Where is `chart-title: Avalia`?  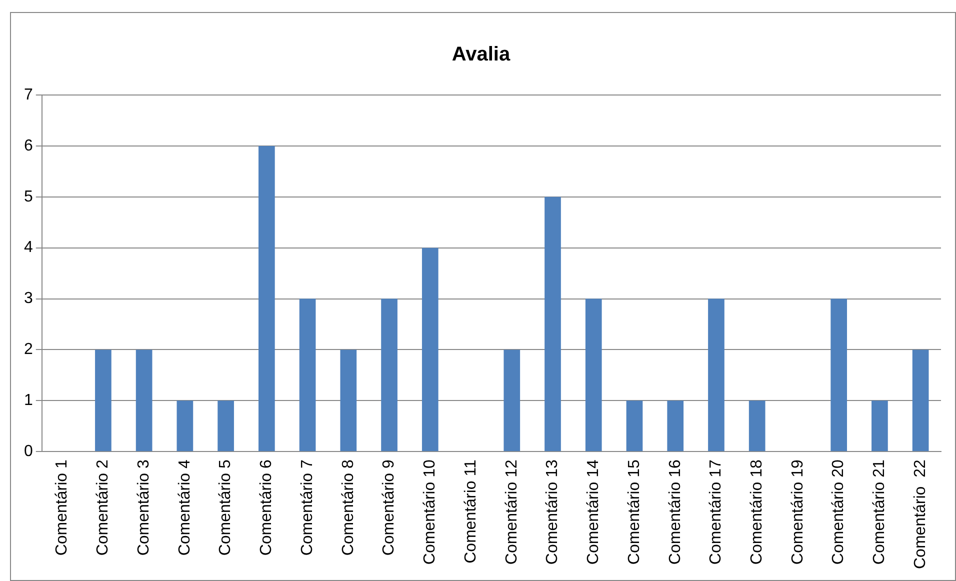
chart-title: Avalia is located at coordinates (481, 55).